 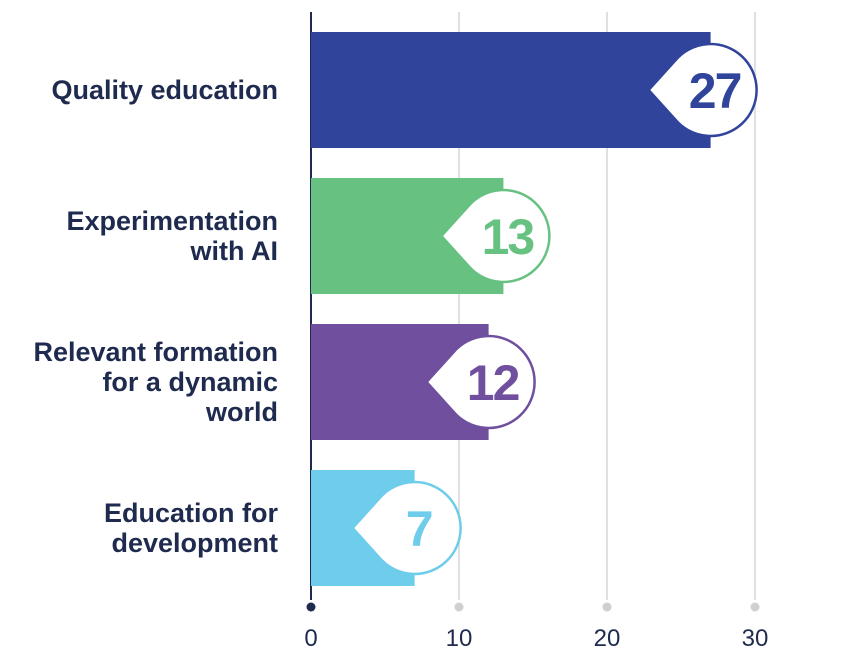 I want to click on x-tick-label-10: 10, so click(x=459, y=638).